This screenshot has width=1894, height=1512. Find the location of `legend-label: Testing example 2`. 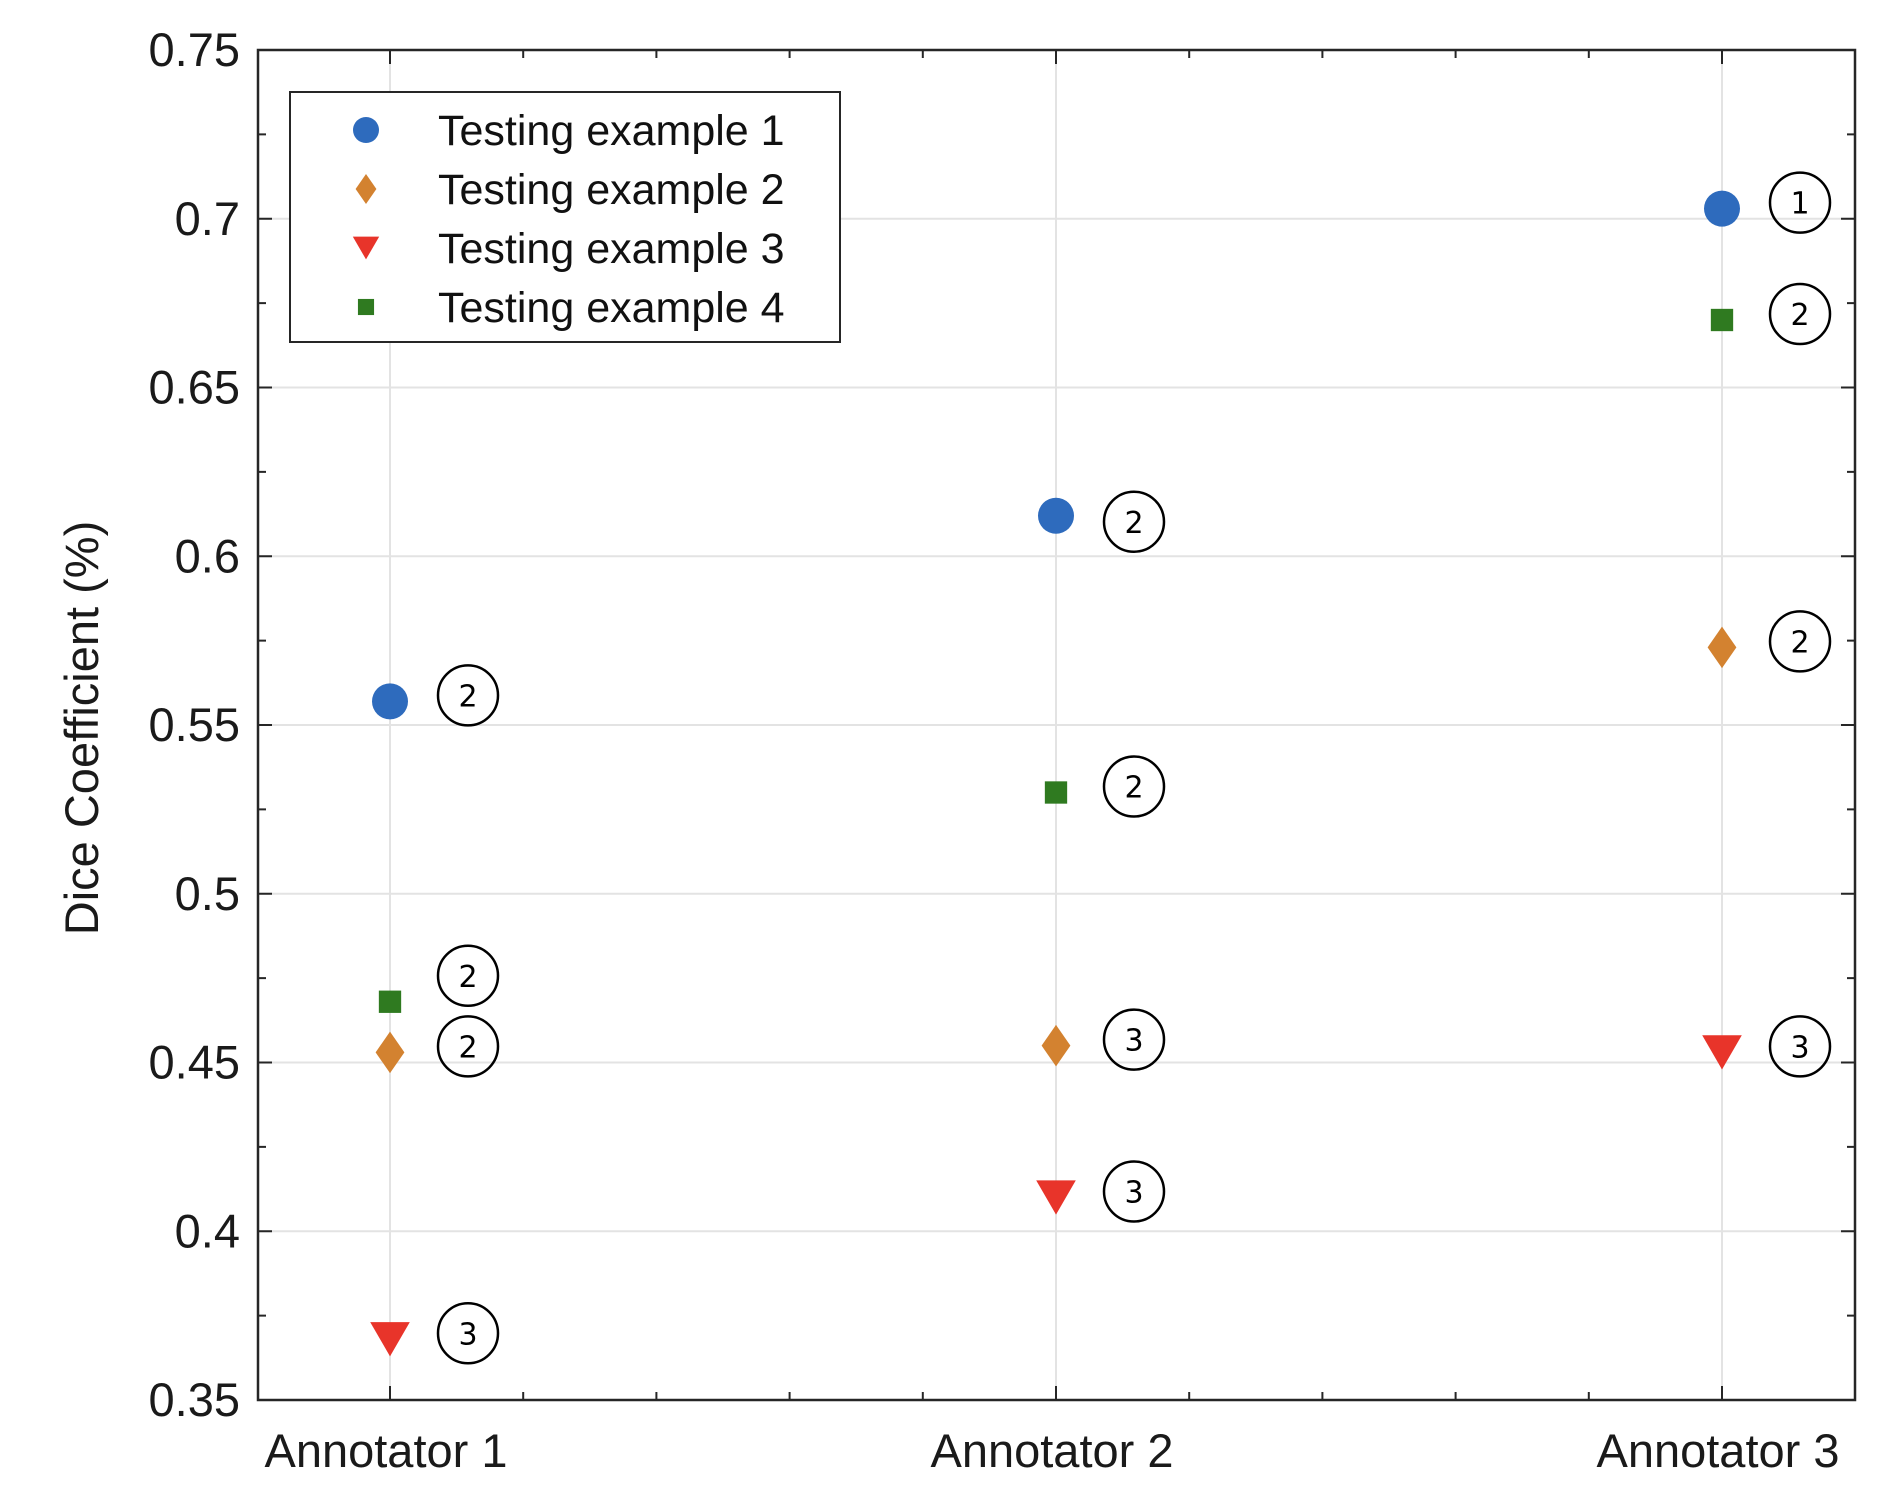

legend-label: Testing example 2 is located at coordinates (611, 190).